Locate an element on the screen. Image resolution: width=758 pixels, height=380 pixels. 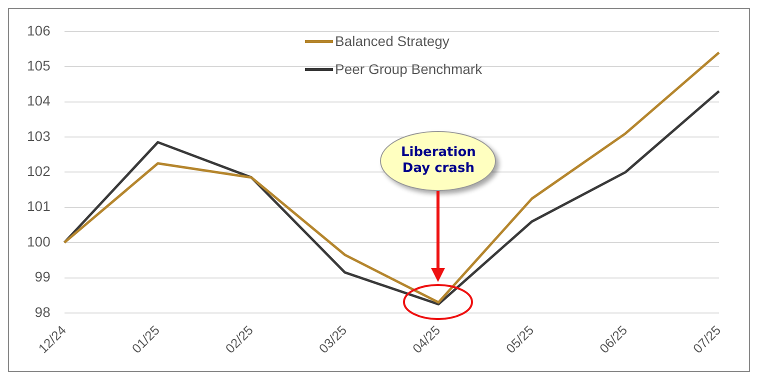
legend-label: Balanced Strategy is located at coordinates (392, 41).